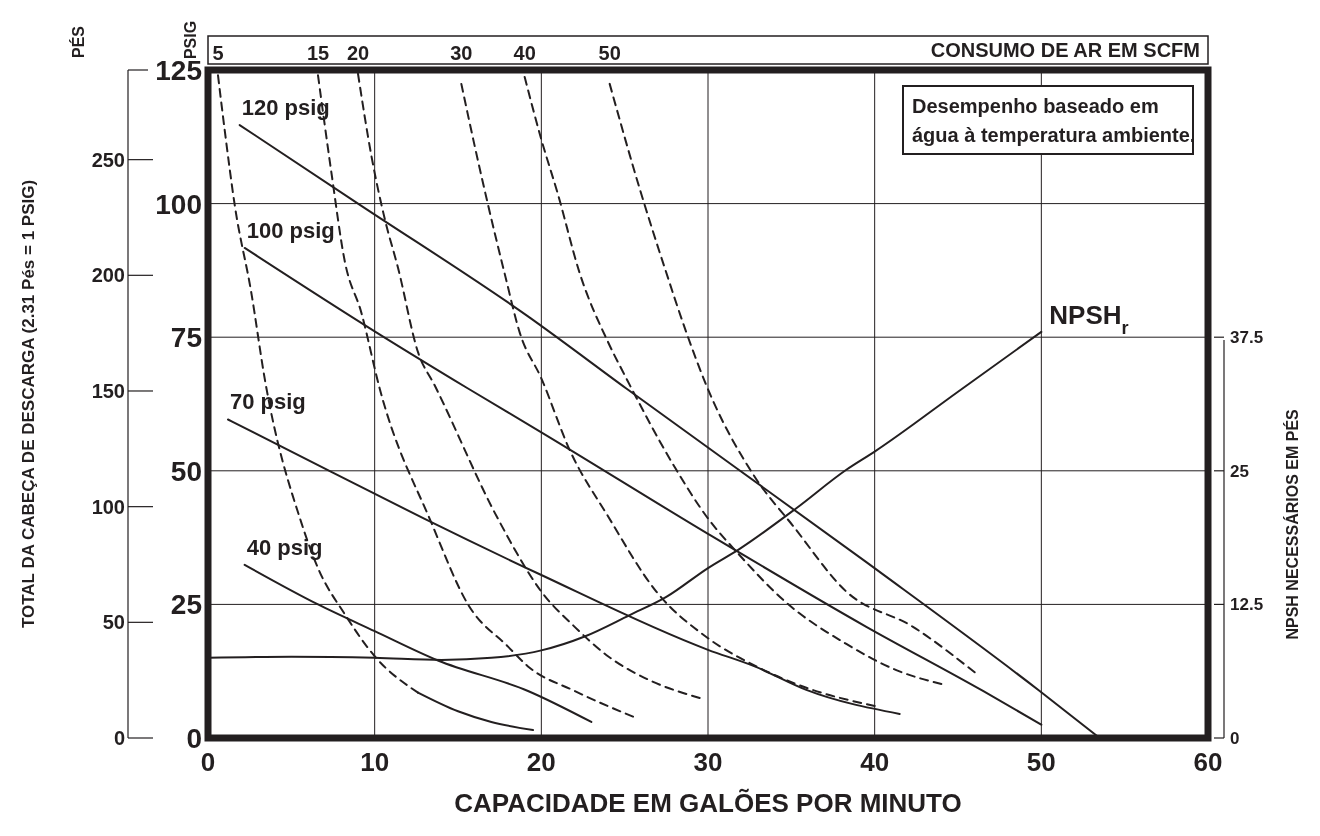  I want to click on series-label: 5, so click(218, 53).